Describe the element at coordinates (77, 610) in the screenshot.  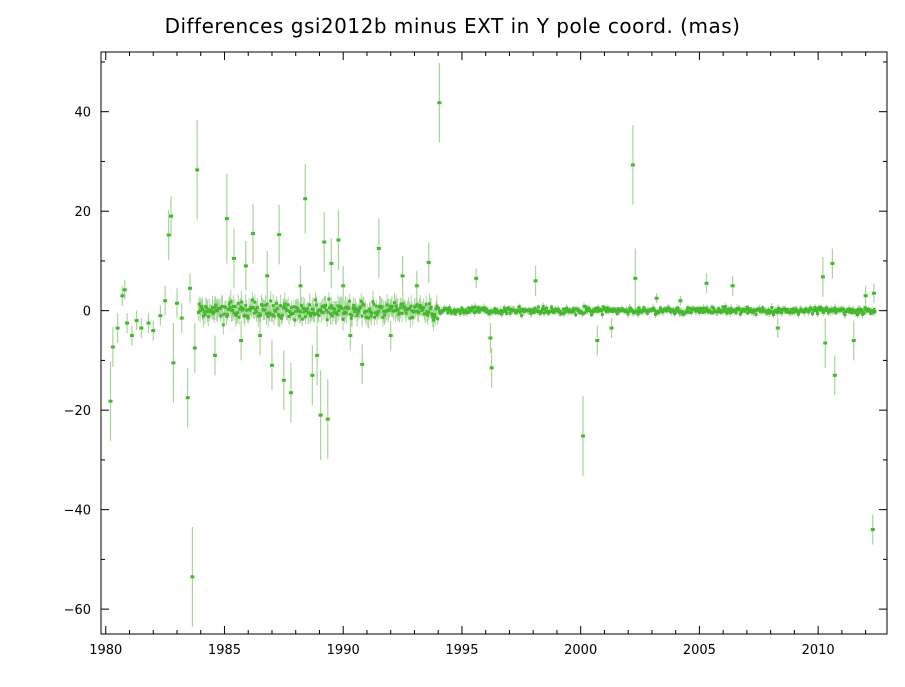
I see `y-tick-label: −60` at that location.